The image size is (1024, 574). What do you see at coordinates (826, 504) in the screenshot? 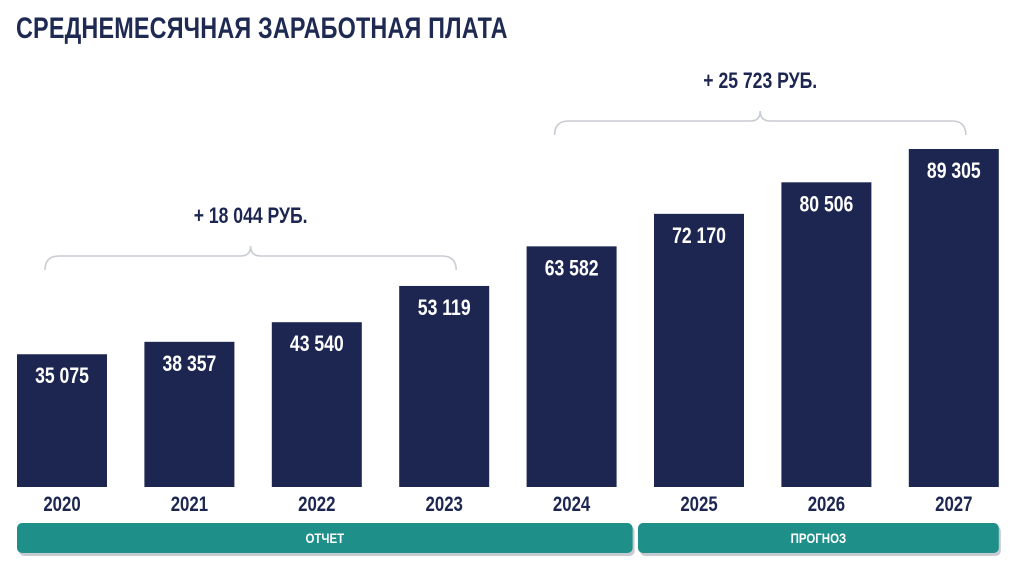
I see `year-label-2026: 2026` at bounding box center [826, 504].